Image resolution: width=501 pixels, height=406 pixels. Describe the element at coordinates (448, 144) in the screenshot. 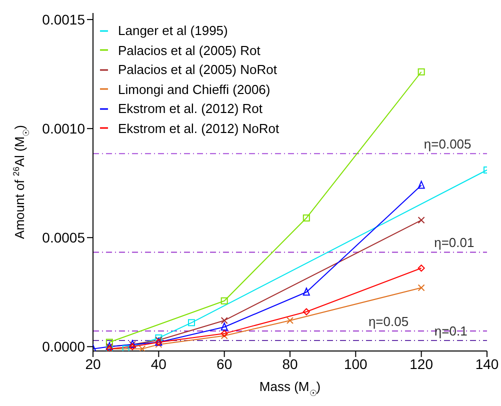

I see `annotation: η=0.005` at that location.